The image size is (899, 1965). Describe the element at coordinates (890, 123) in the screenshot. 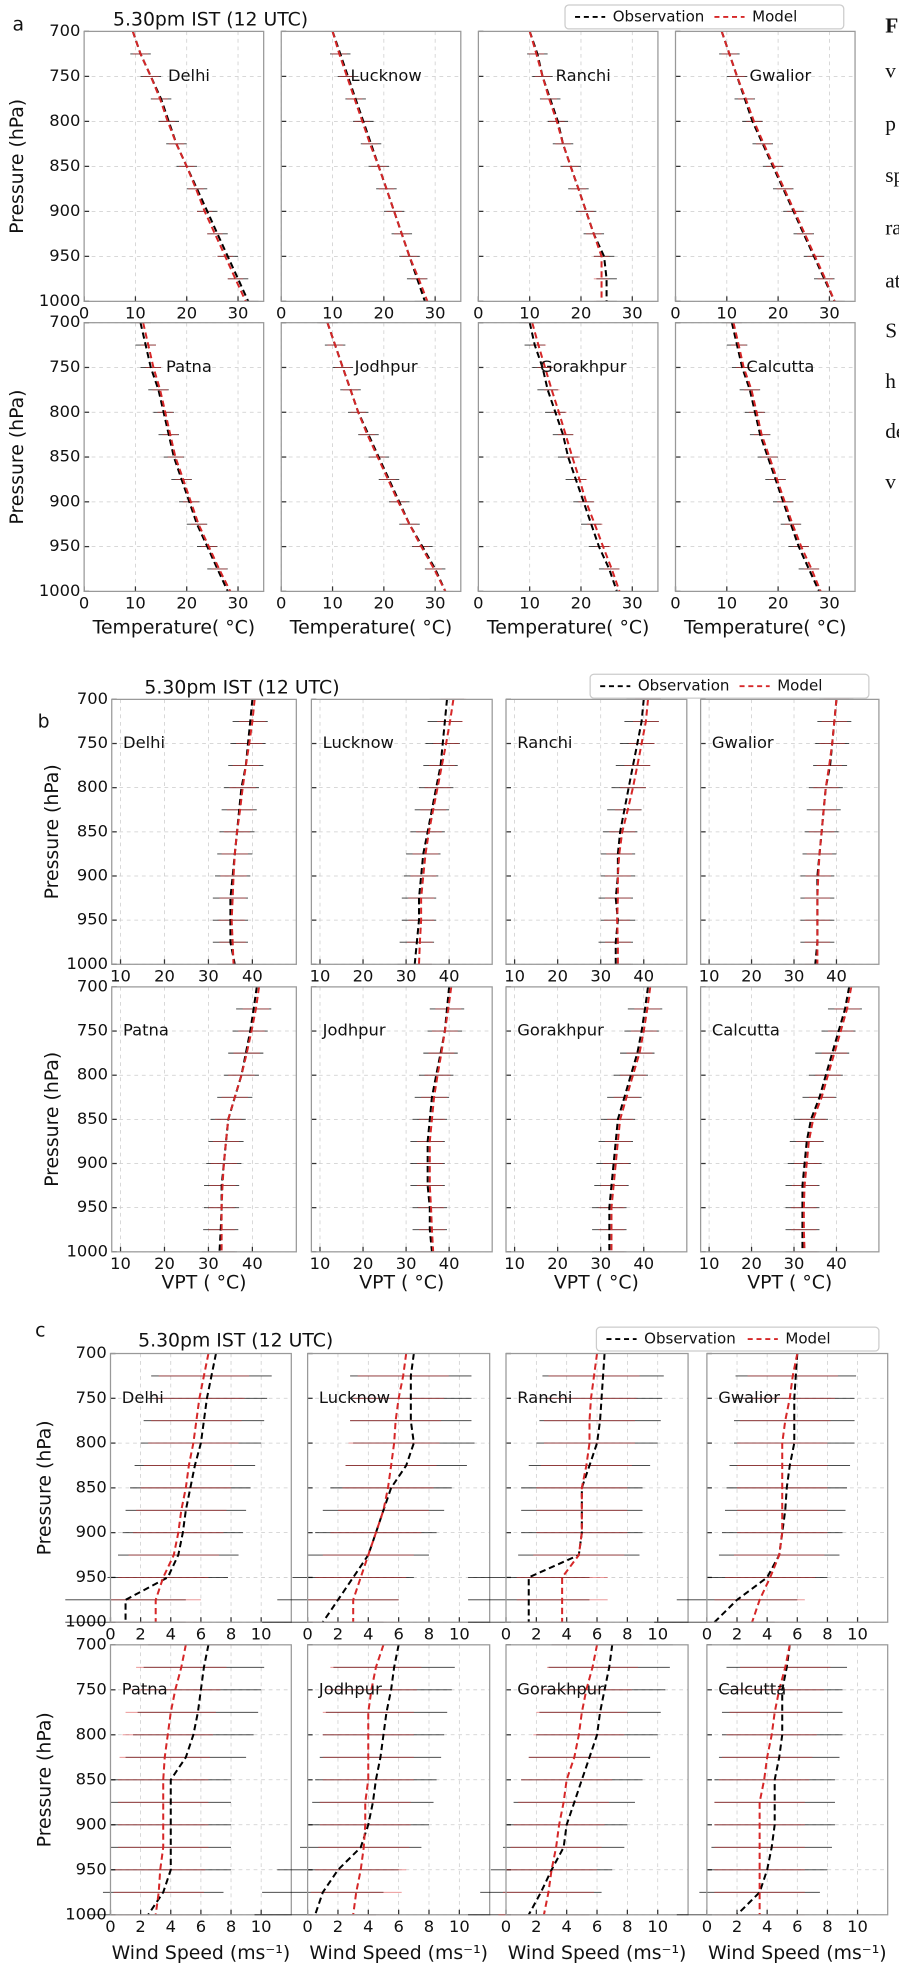

I see `side-text: p` at that location.